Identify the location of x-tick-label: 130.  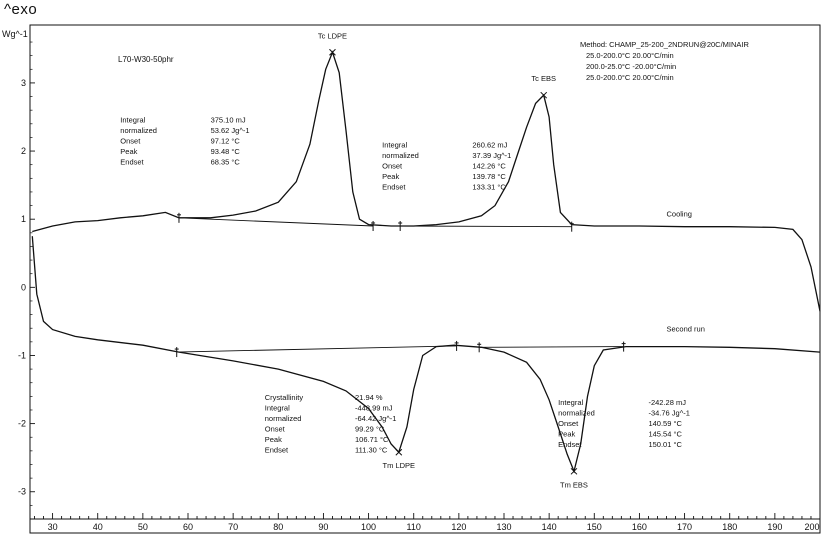
(503, 527).